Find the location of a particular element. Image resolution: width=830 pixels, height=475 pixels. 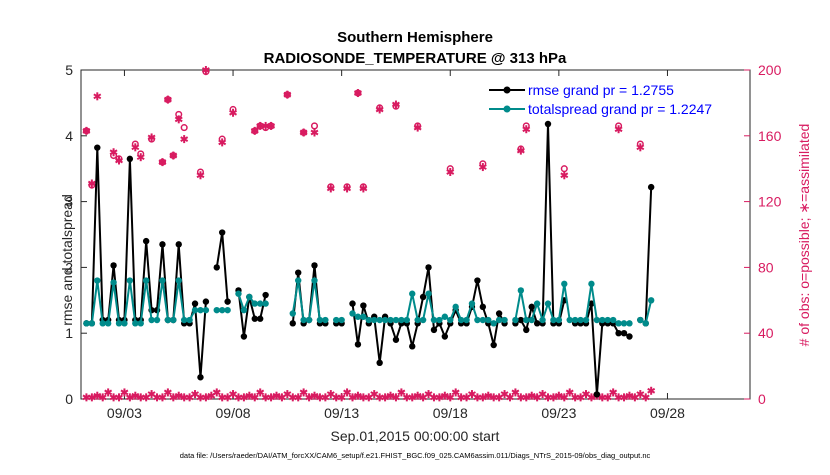

right-tick-label: 80 is located at coordinates (766, 267).